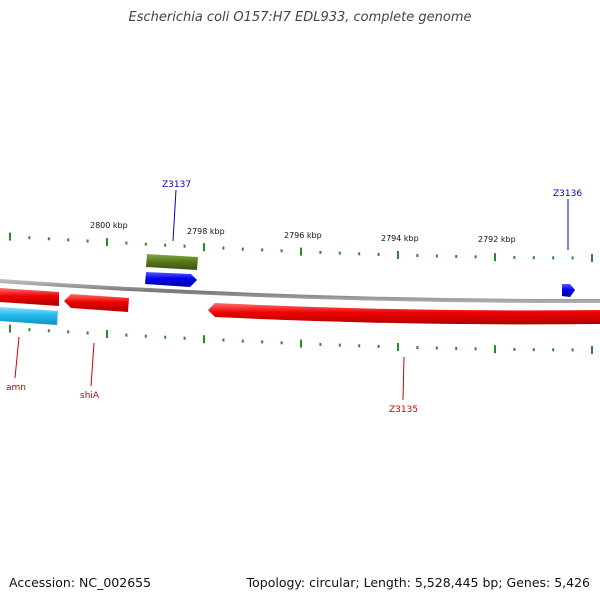  What do you see at coordinates (300, 291) in the screenshot?
I see `genome-backbone` at bounding box center [300, 291].